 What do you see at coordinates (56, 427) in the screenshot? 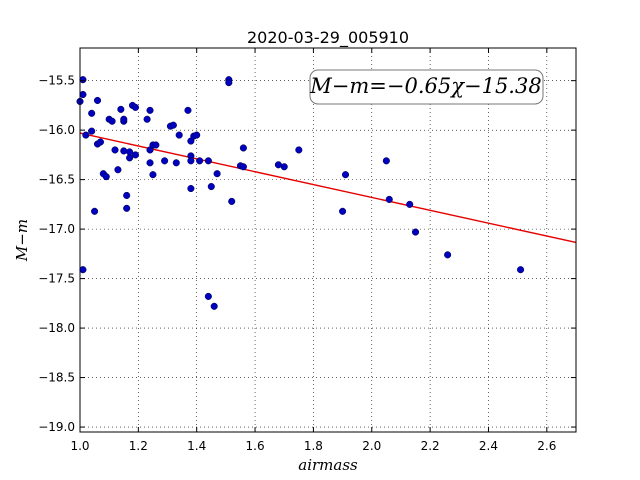
I see `y-tick-label: −19.0` at bounding box center [56, 427].